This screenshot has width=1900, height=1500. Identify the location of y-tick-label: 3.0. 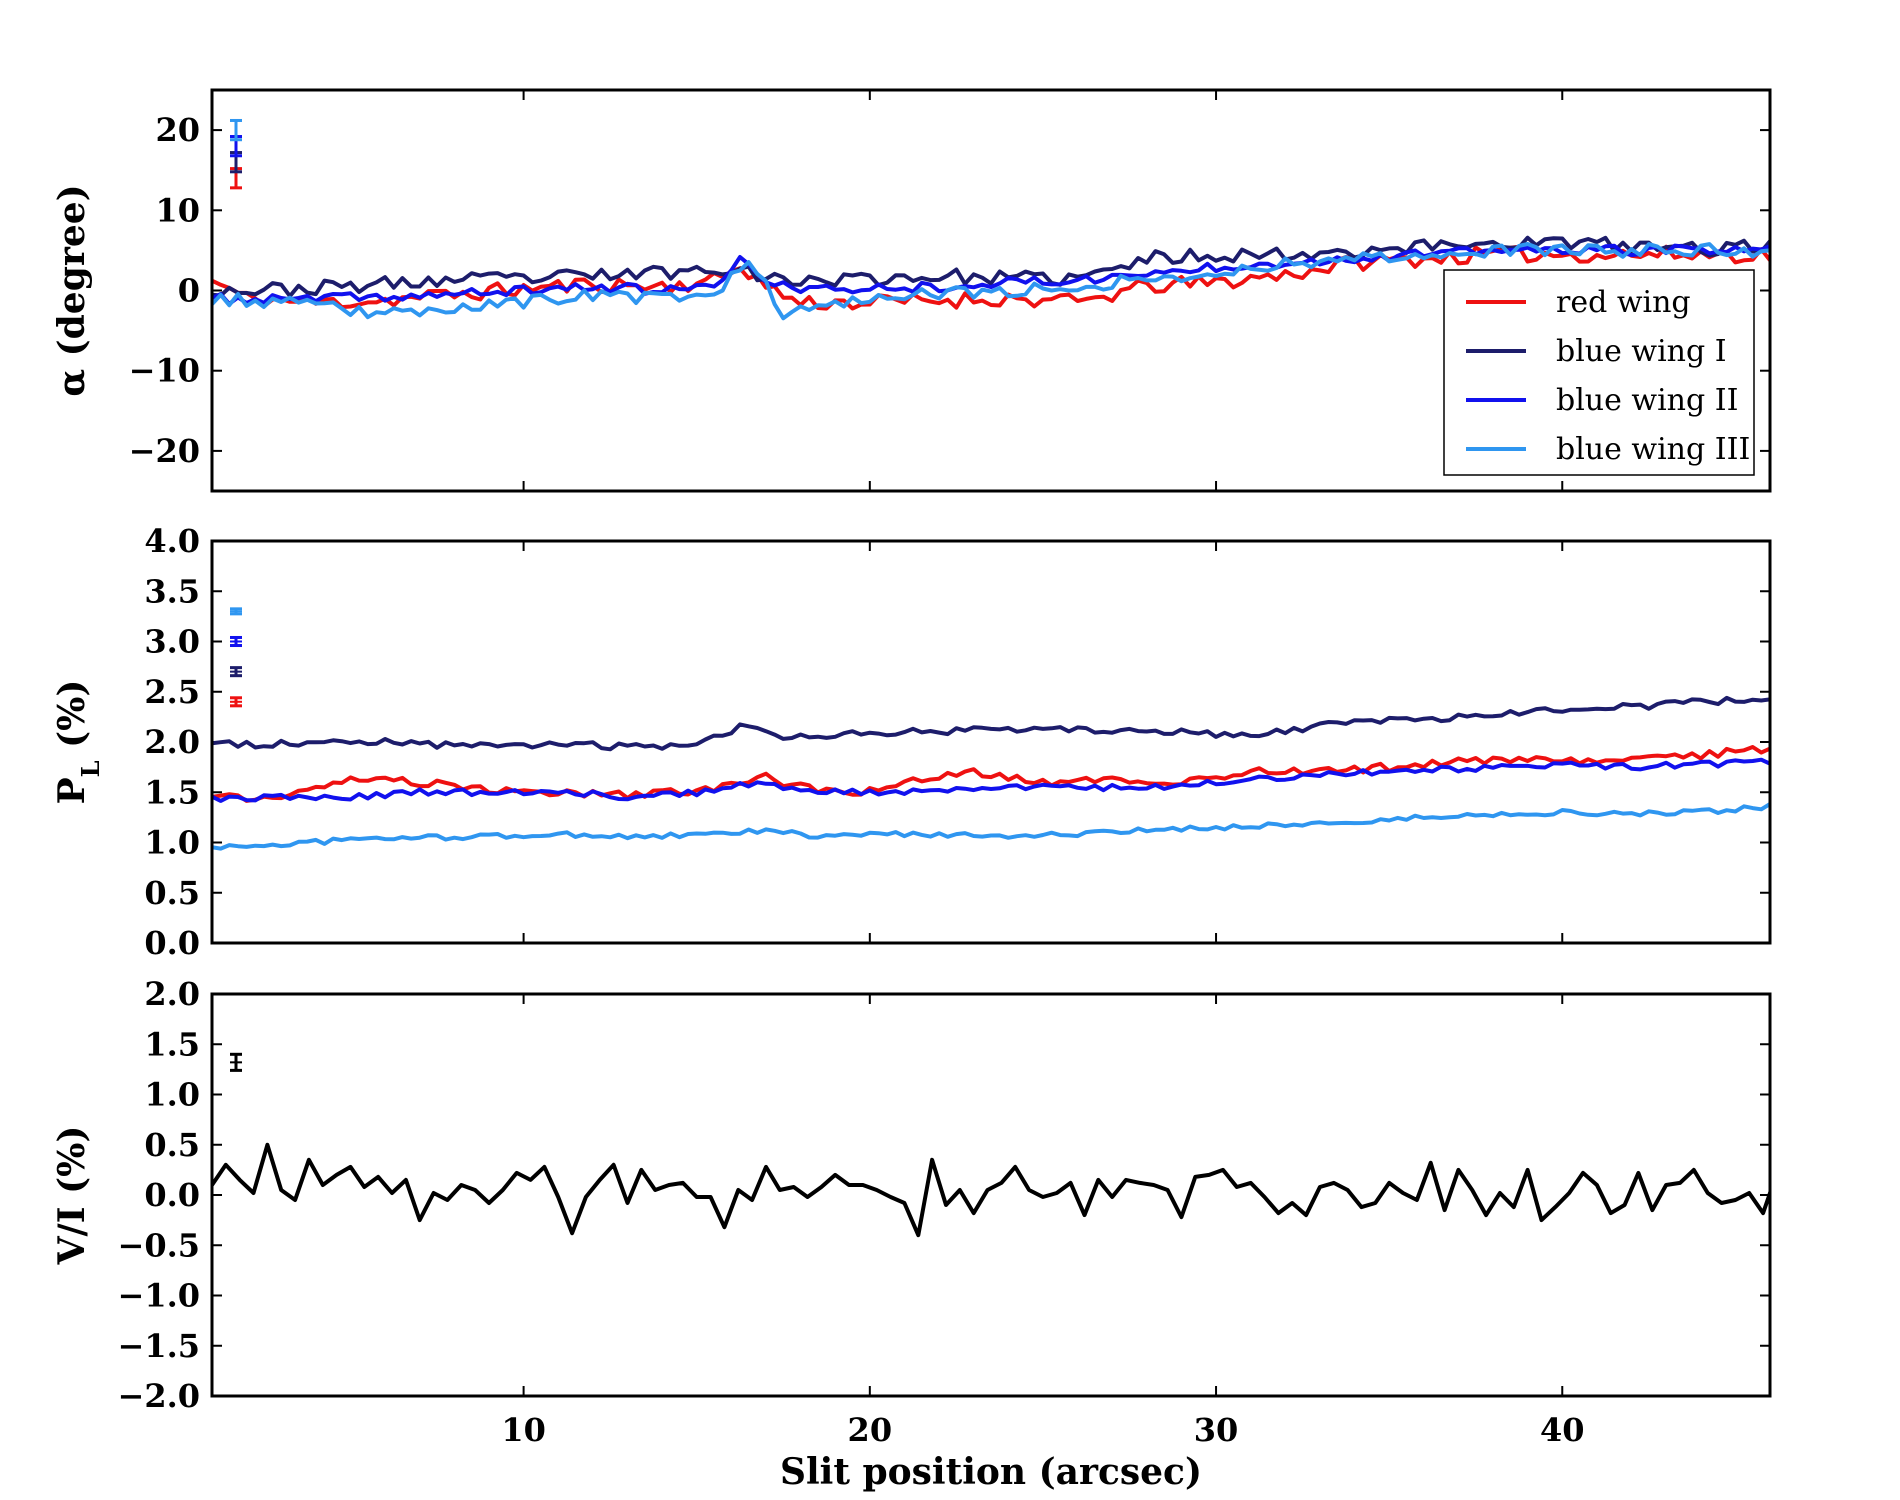
(172, 642).